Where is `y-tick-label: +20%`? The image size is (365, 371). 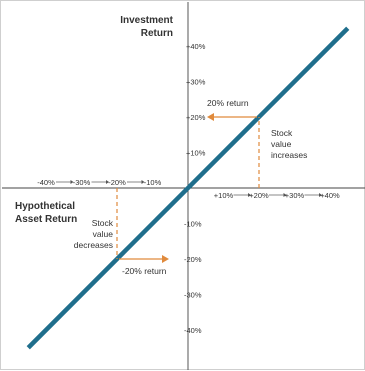 y-tick-label: +20% is located at coordinates (196, 117).